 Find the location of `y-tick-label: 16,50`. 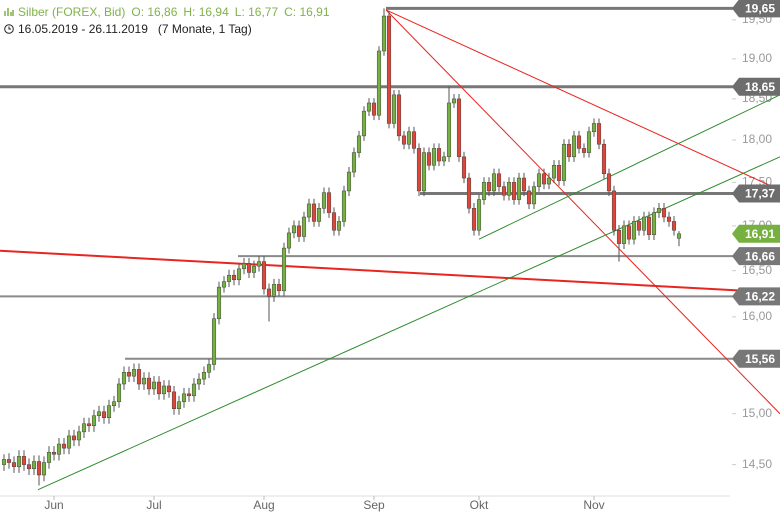

y-tick-label: 16,50 is located at coordinates (757, 270).